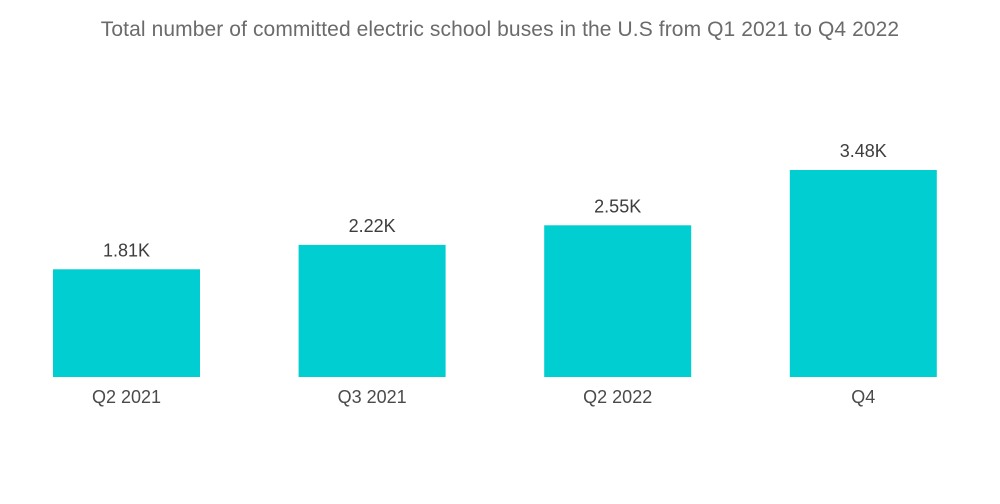  I want to click on category-label-3: Q2 2022, so click(617, 397).